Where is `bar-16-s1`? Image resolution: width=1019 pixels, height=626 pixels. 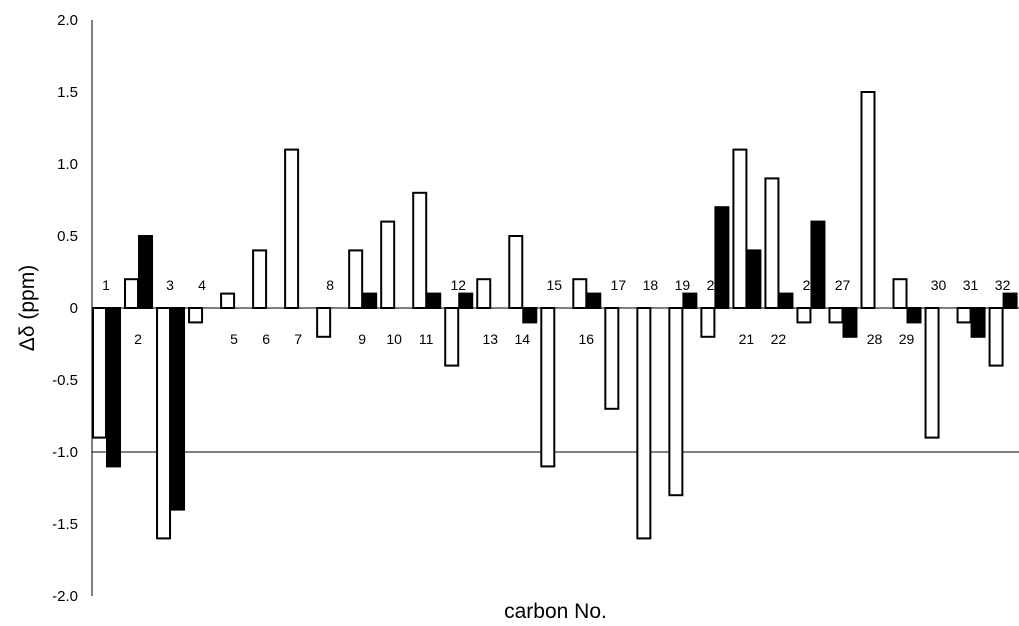 bar-16-s1 is located at coordinates (580, 294).